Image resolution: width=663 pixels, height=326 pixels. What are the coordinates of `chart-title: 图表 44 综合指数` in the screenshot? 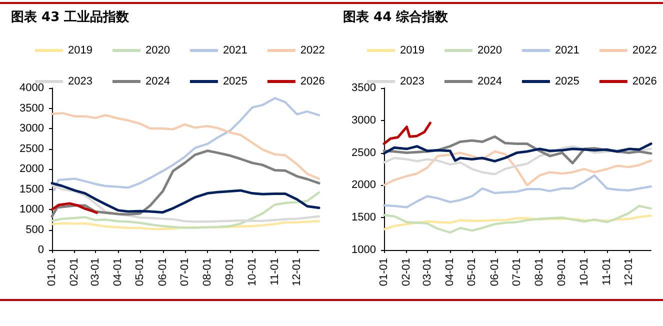 It's located at (396, 17).